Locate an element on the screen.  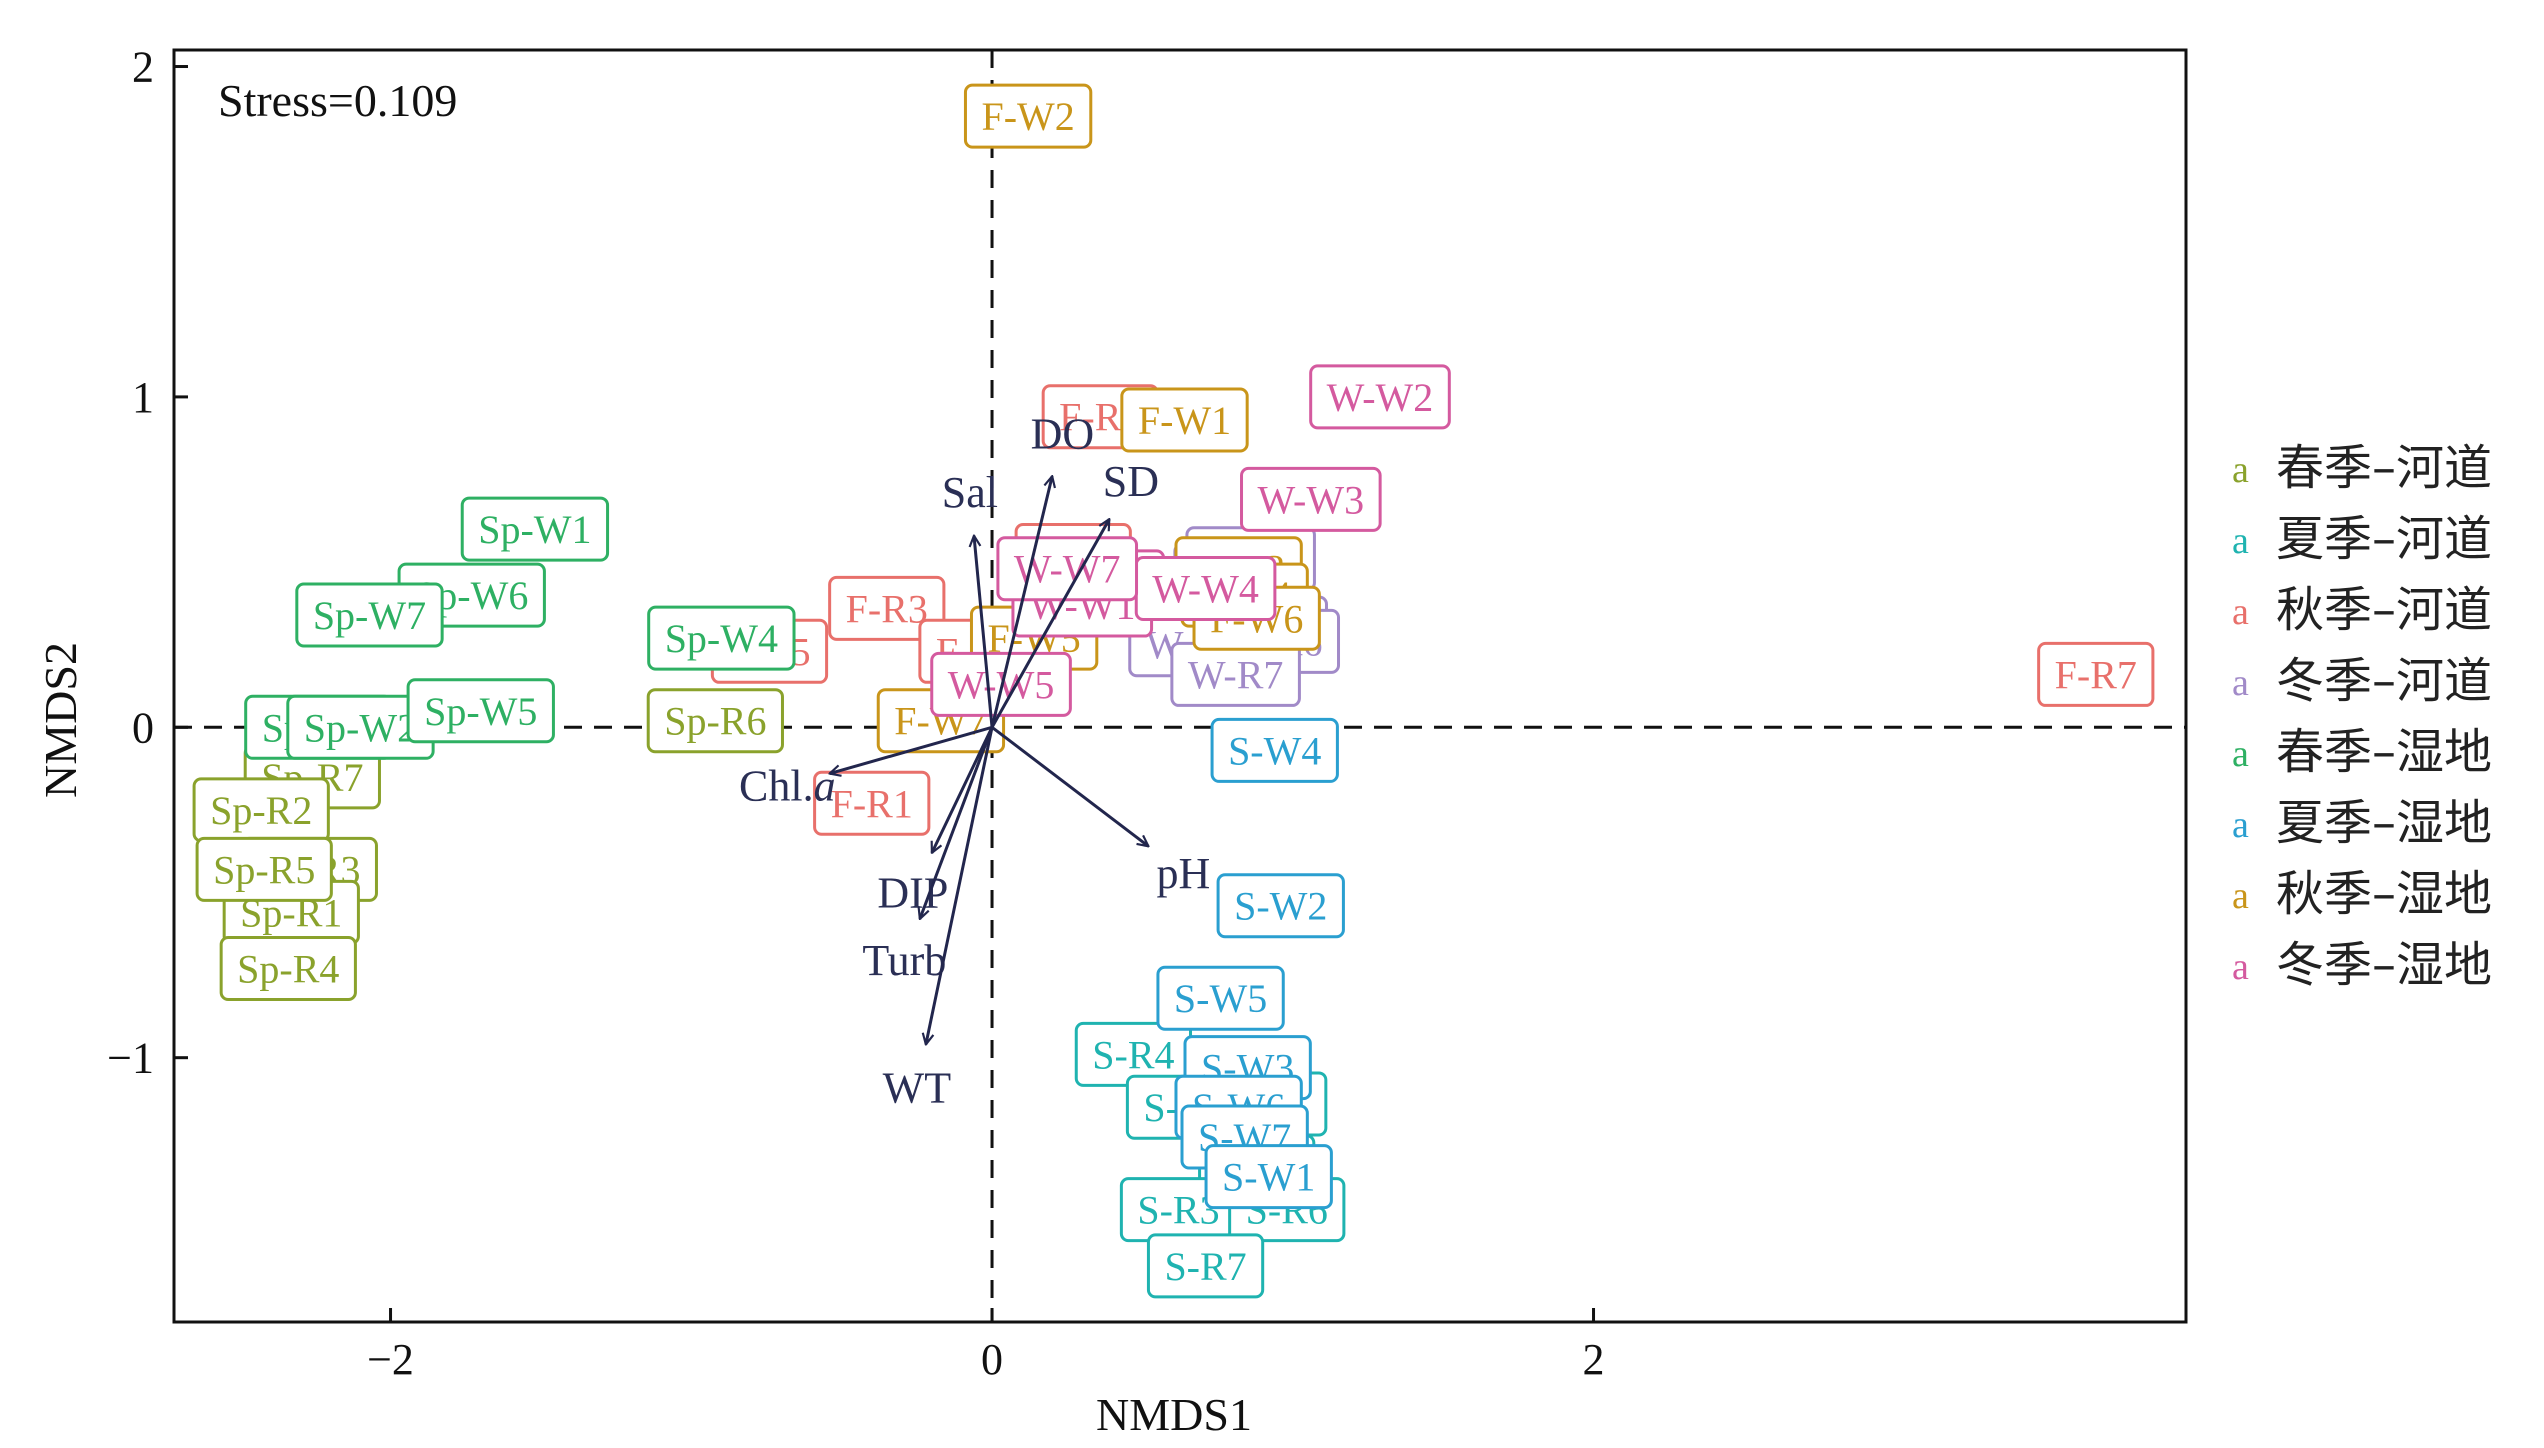
site-label-f-w1: F-W1 is located at coordinates (1184, 420).